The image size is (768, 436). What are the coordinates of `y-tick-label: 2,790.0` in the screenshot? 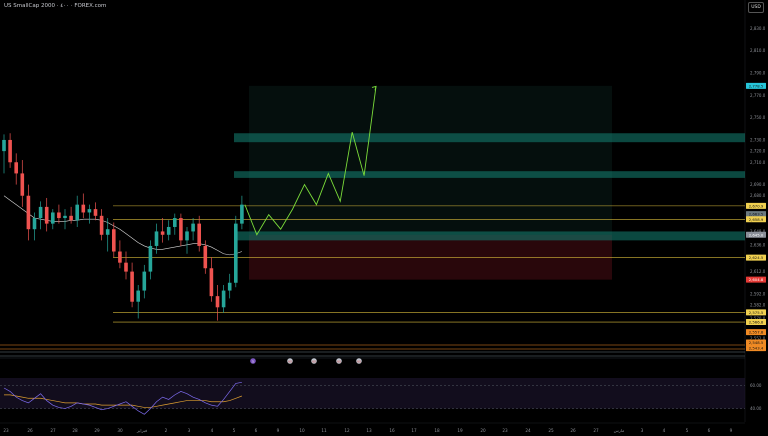 It's located at (758, 73).